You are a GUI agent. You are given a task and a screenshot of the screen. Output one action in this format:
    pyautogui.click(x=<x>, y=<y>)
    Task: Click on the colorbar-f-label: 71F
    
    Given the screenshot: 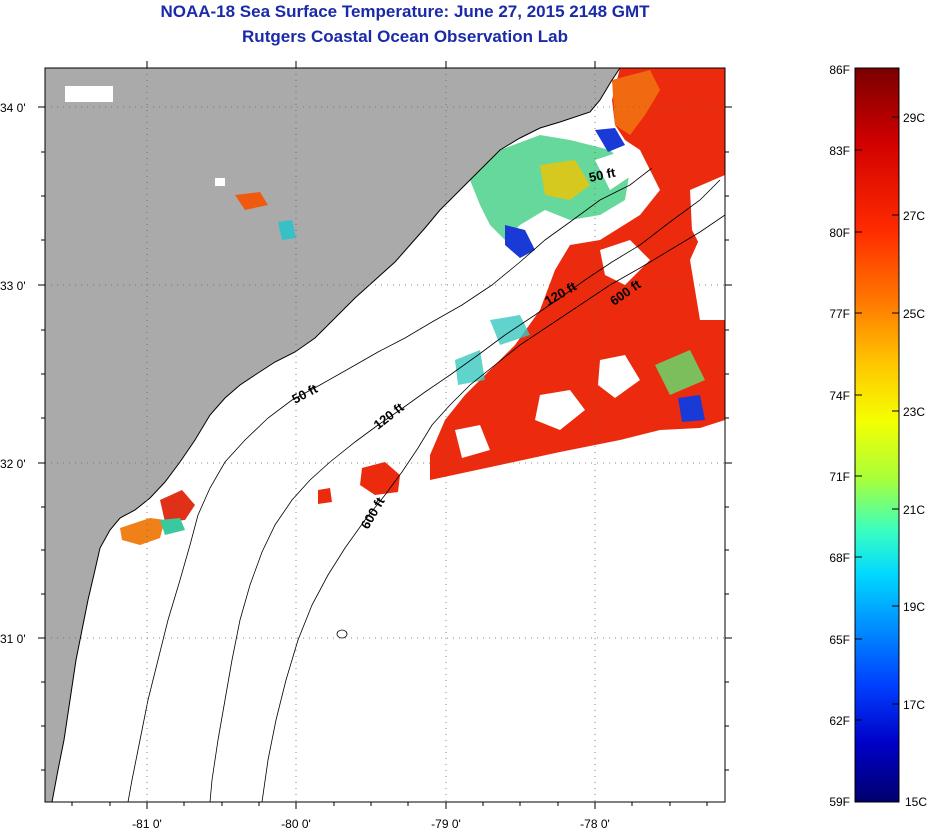 What is the action you would take?
    pyautogui.click(x=839, y=477)
    